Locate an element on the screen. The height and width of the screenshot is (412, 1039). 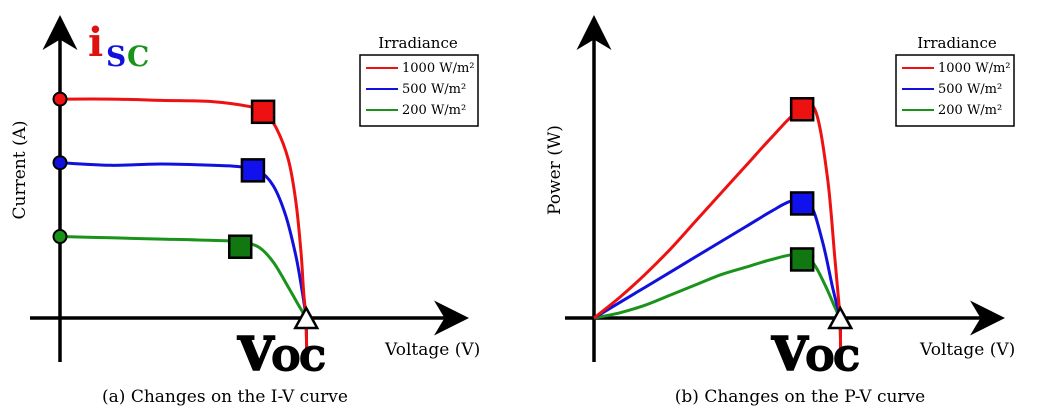
iv-legend-entries: 1000 W/m² 500 W/m² 200 W/m² is located at coordinates (420, 89).